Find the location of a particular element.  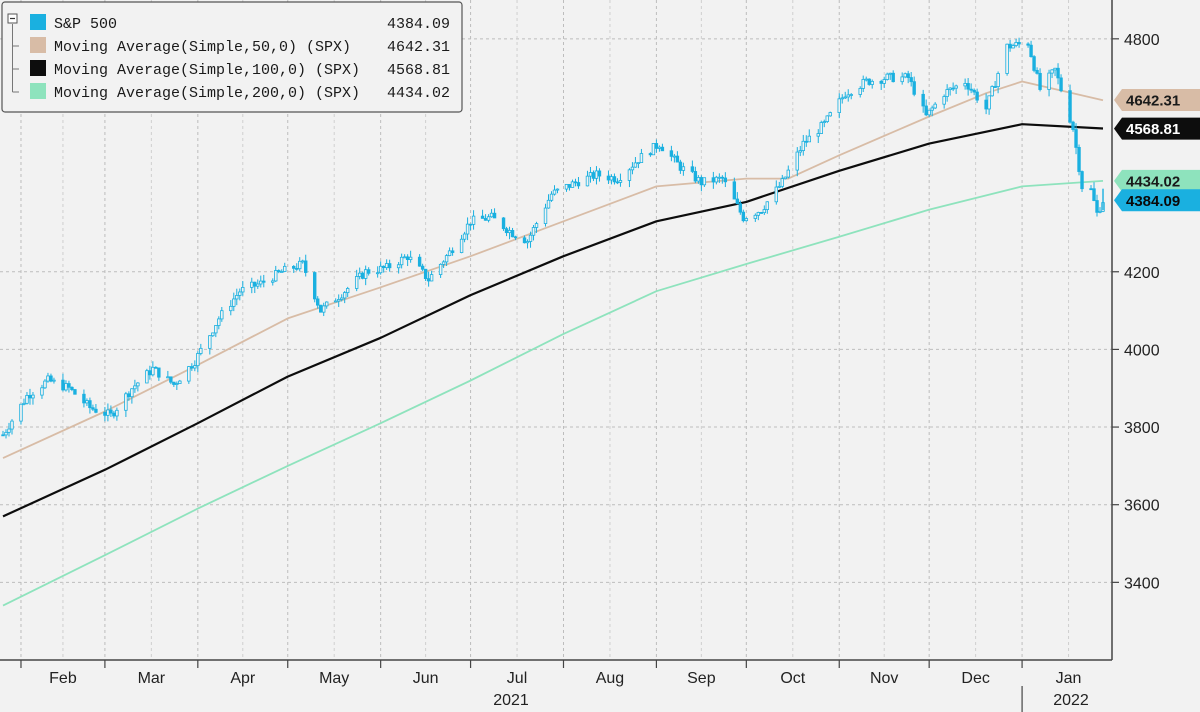

legend-series-value: 4434.02 is located at coordinates (418, 93).